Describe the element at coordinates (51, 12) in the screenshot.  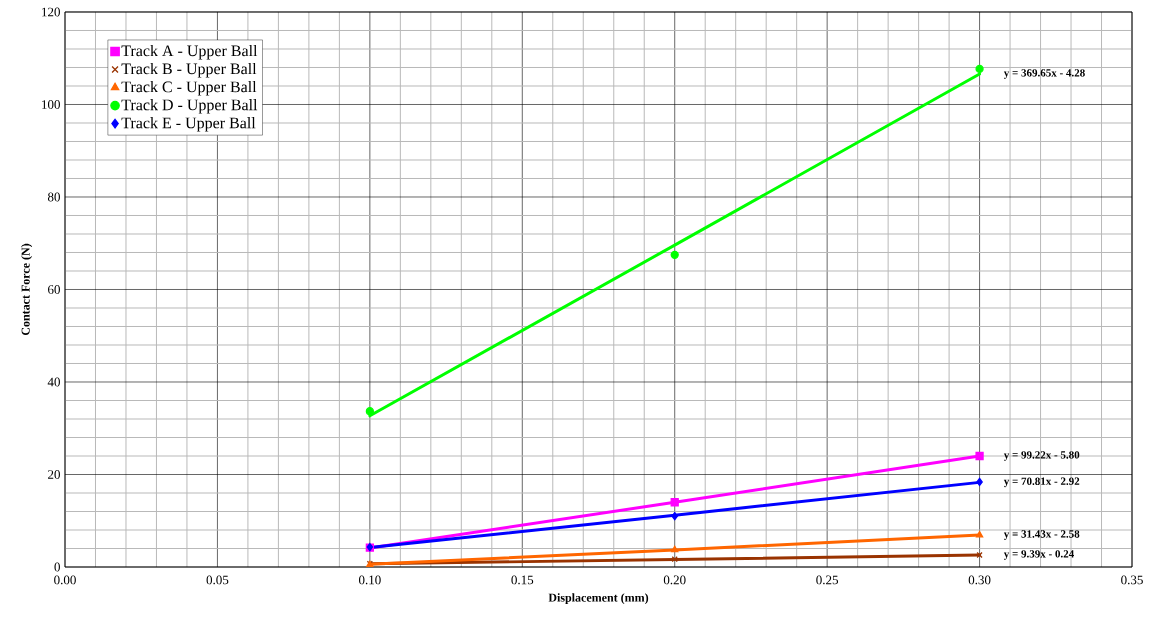
I see `y-tick-label: 120` at that location.